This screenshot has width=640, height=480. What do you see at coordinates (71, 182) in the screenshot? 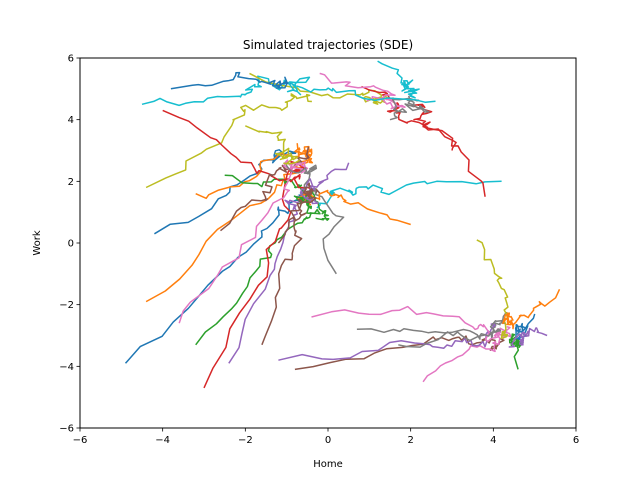
I see `y-tick-label: 2` at bounding box center [71, 182].